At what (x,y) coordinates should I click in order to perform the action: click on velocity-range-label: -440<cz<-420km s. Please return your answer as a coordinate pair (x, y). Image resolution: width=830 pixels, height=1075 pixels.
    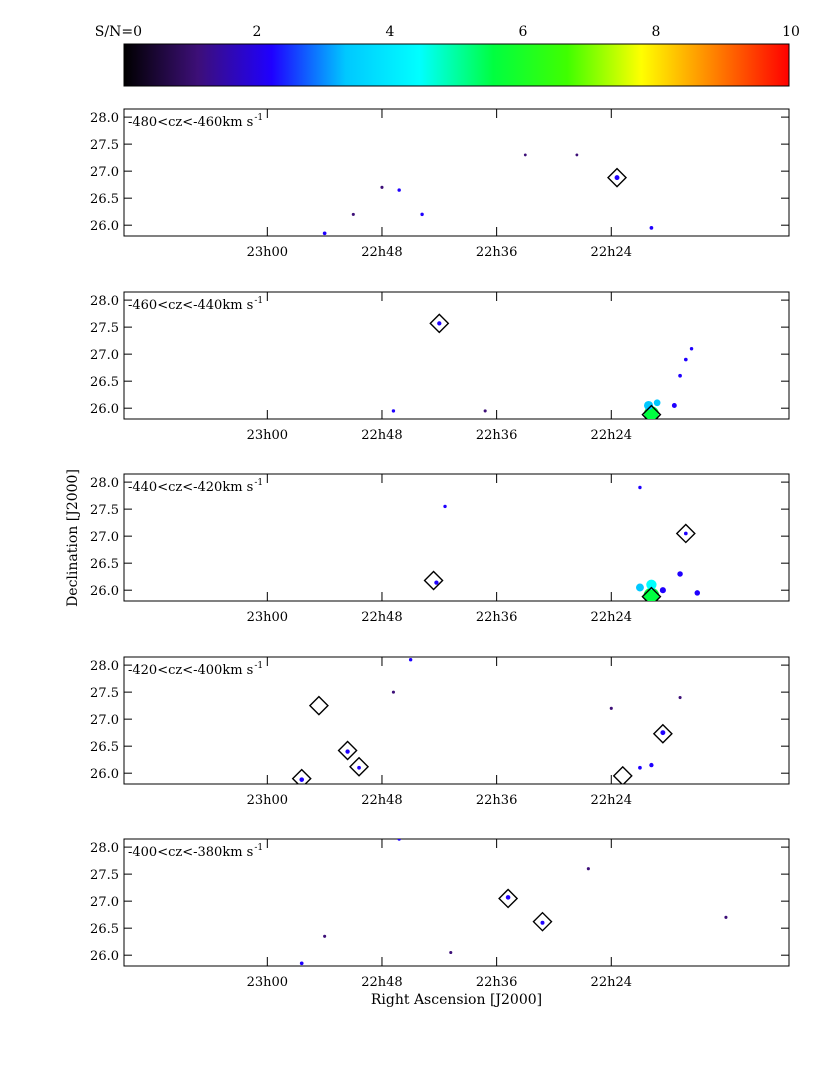
    Looking at the image, I should click on (190, 487).